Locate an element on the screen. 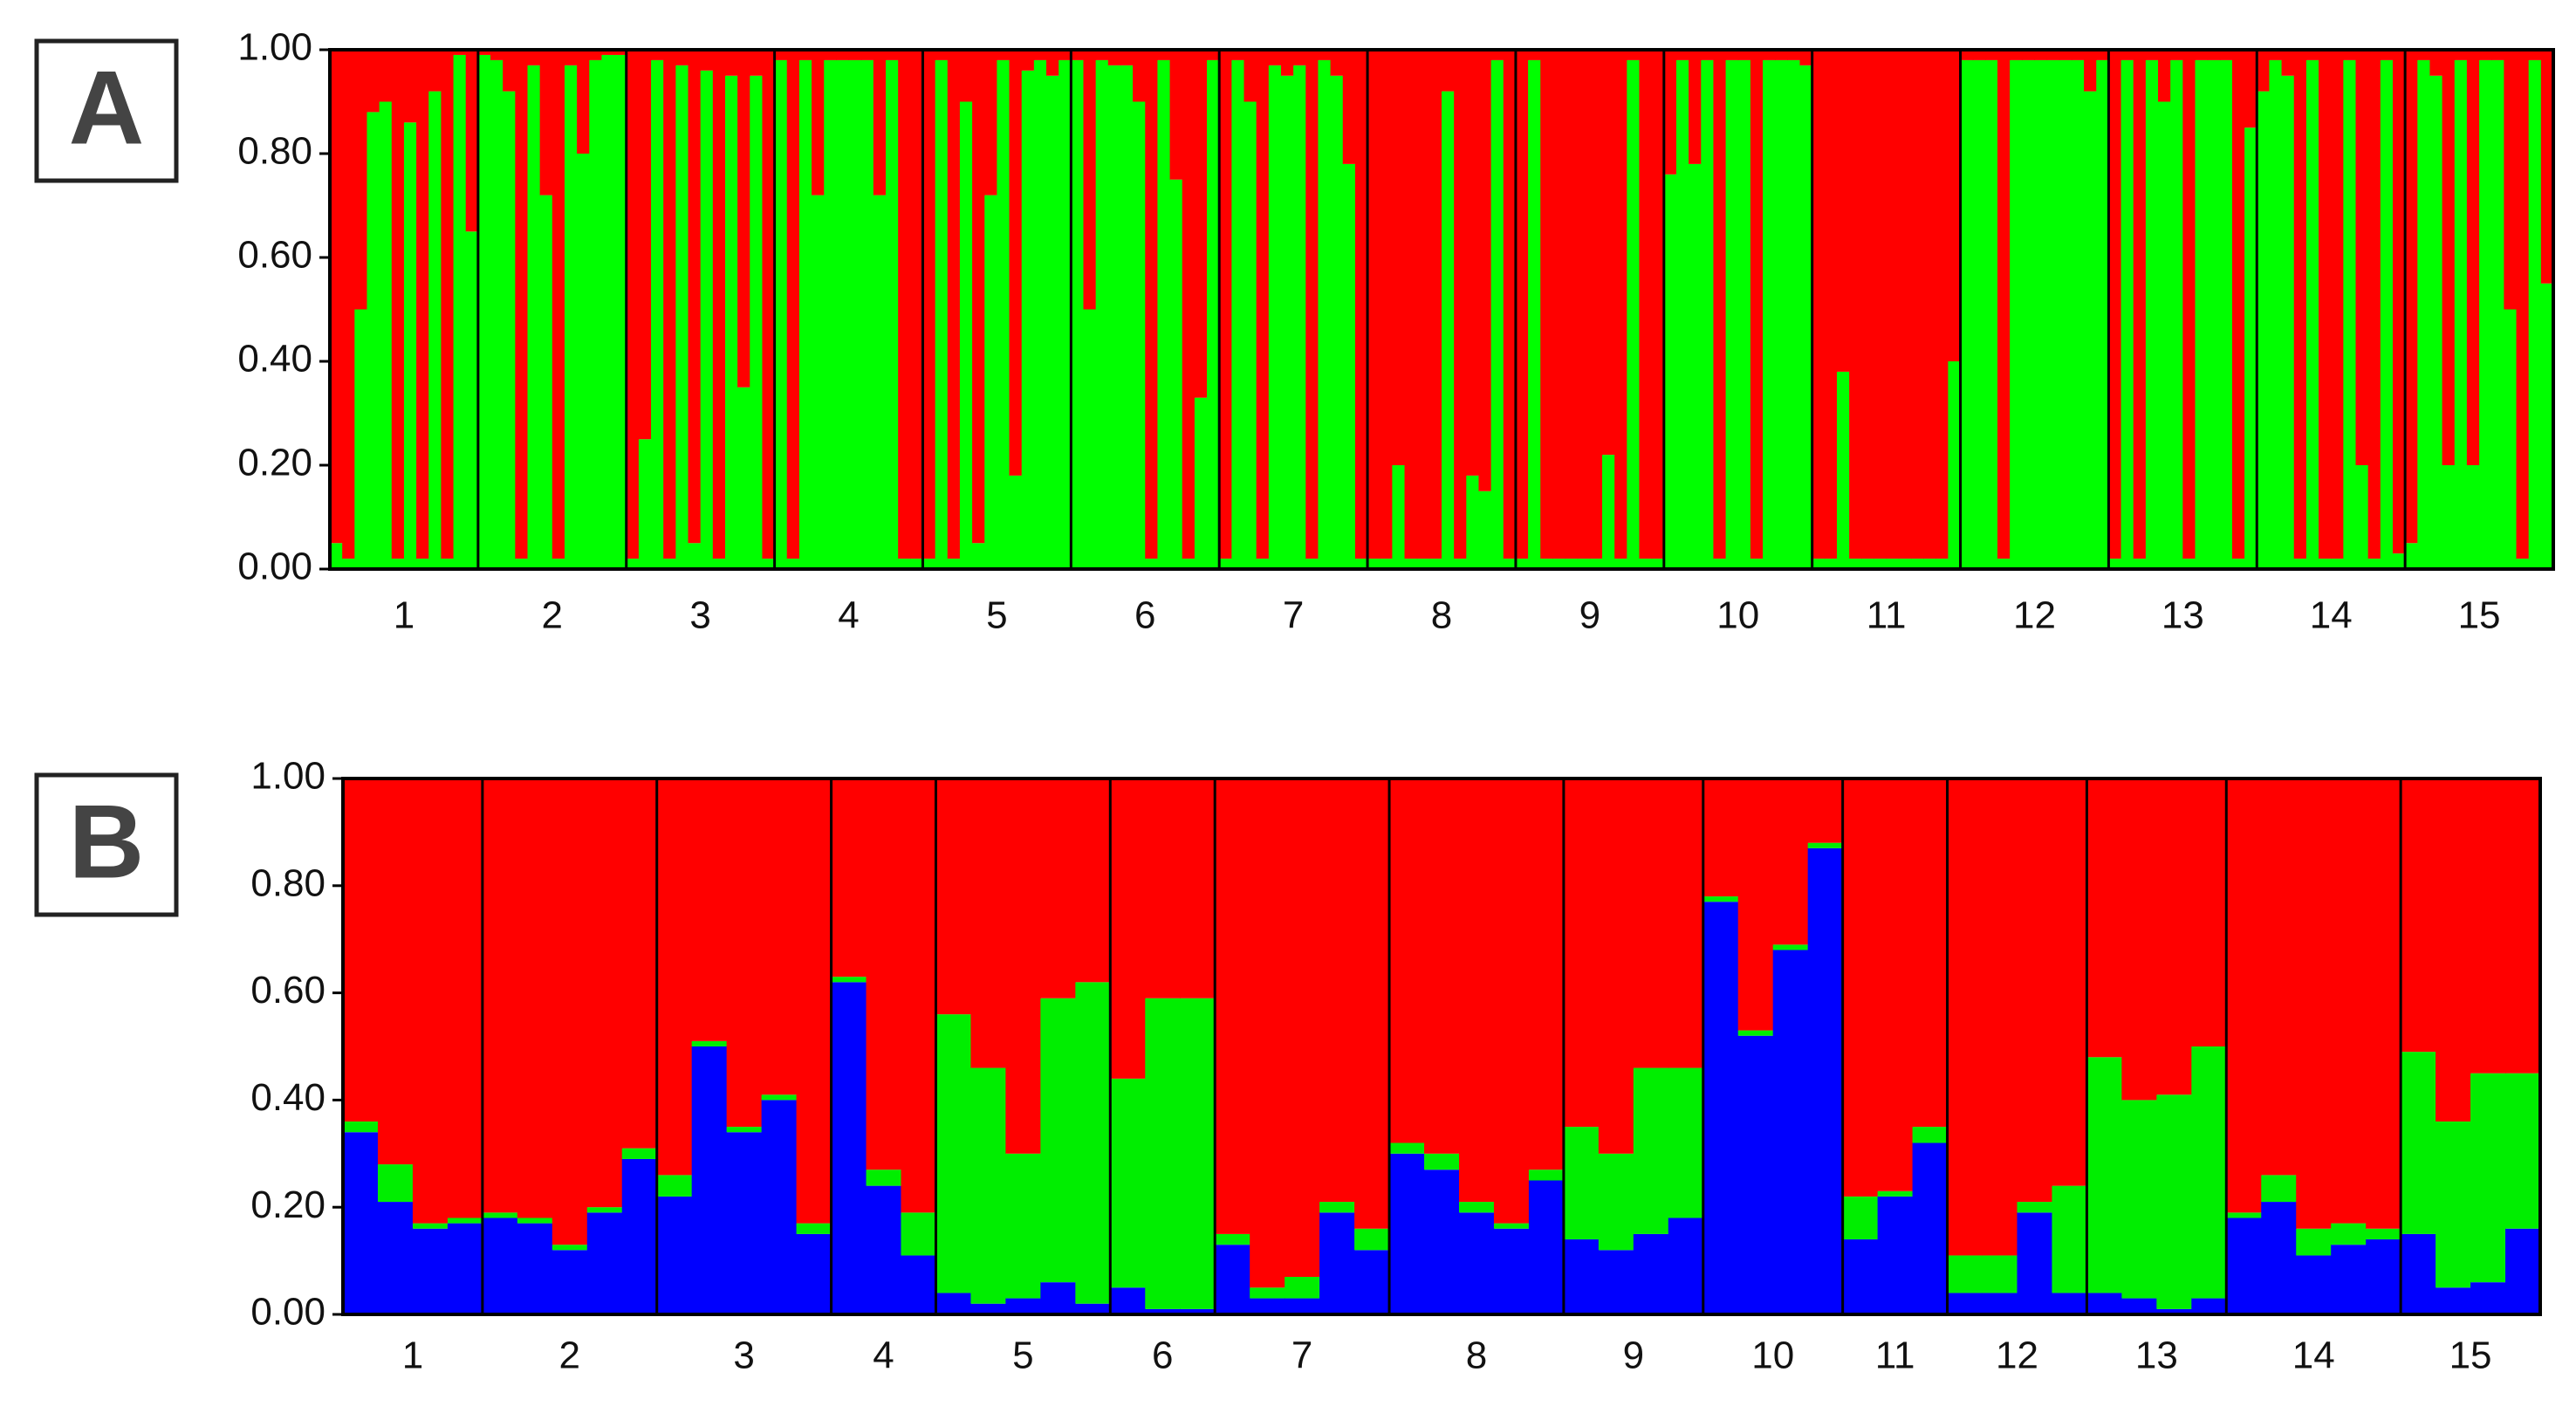 The width and height of the screenshot is (2576, 1420). x-tick-label: 1 is located at coordinates (412, 1355).